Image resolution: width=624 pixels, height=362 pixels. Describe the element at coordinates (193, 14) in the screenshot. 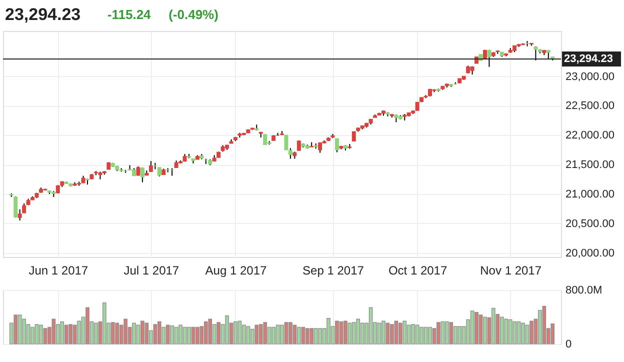

I see `text: (-0.49%)` at that location.